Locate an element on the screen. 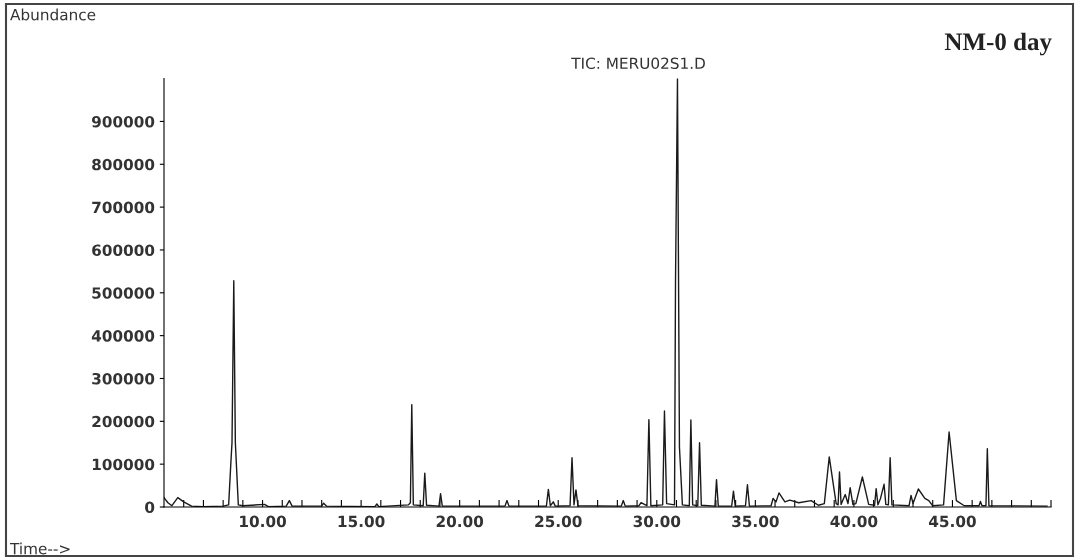 This screenshot has height=560, width=1079. x-tick-label: 15.00 is located at coordinates (361, 521).